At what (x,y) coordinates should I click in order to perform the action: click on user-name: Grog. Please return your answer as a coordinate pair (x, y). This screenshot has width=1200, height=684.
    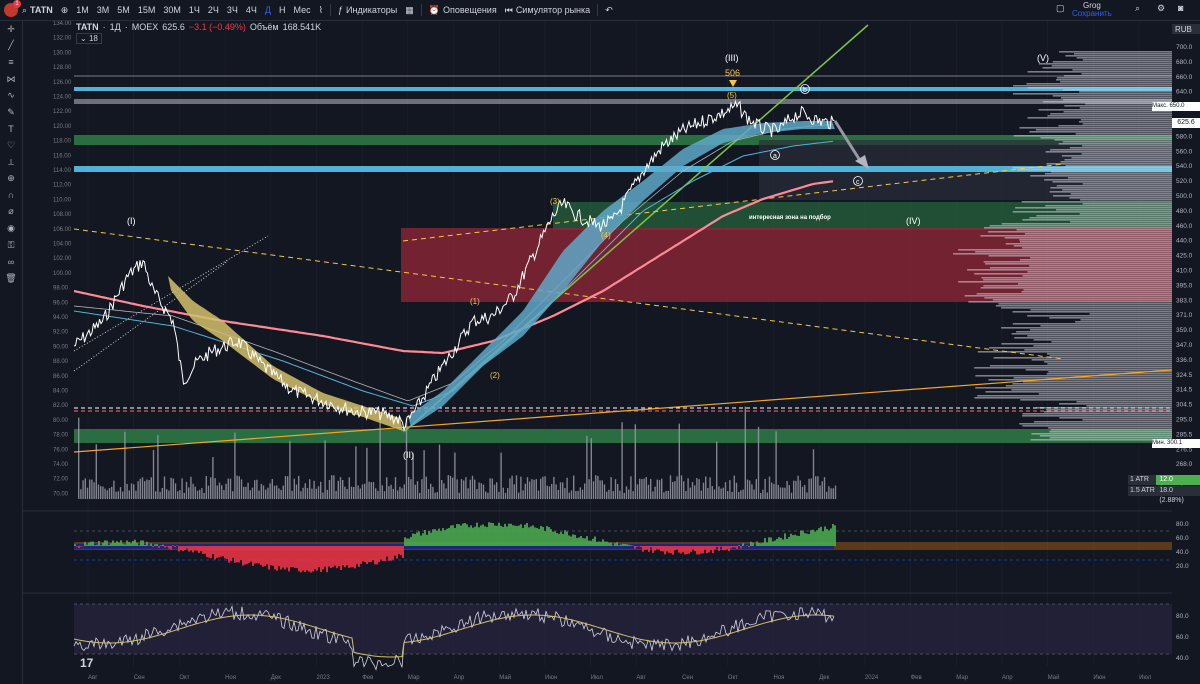
    Looking at the image, I should click on (1091, 5).